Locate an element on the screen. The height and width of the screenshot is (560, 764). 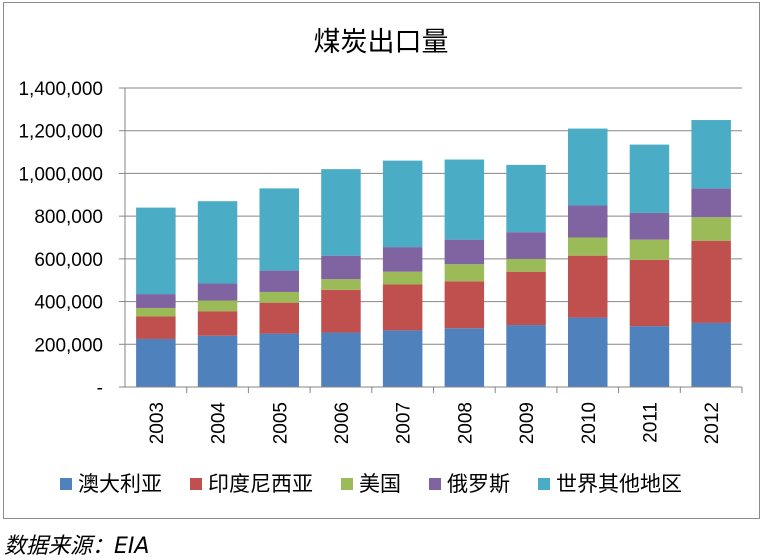
legend: 澳大利亚 印度尼西亚 美国 俄罗斯 世界其他地区 is located at coordinates (371, 484).